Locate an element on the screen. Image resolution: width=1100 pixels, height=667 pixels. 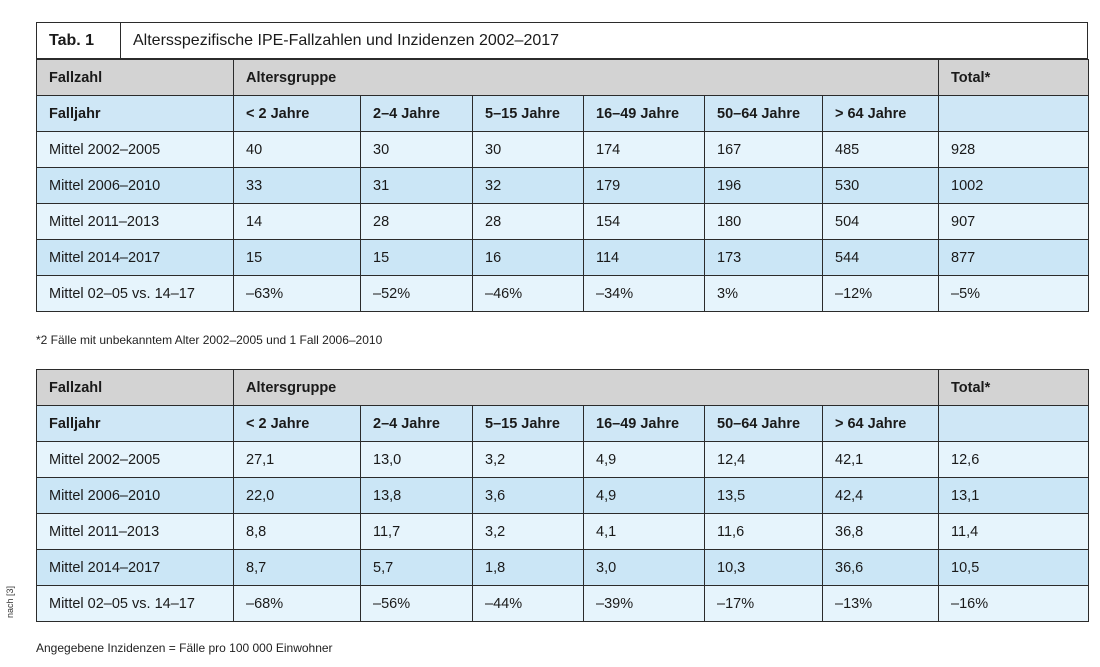
table-cell: –16% is located at coordinates (1014, 603).